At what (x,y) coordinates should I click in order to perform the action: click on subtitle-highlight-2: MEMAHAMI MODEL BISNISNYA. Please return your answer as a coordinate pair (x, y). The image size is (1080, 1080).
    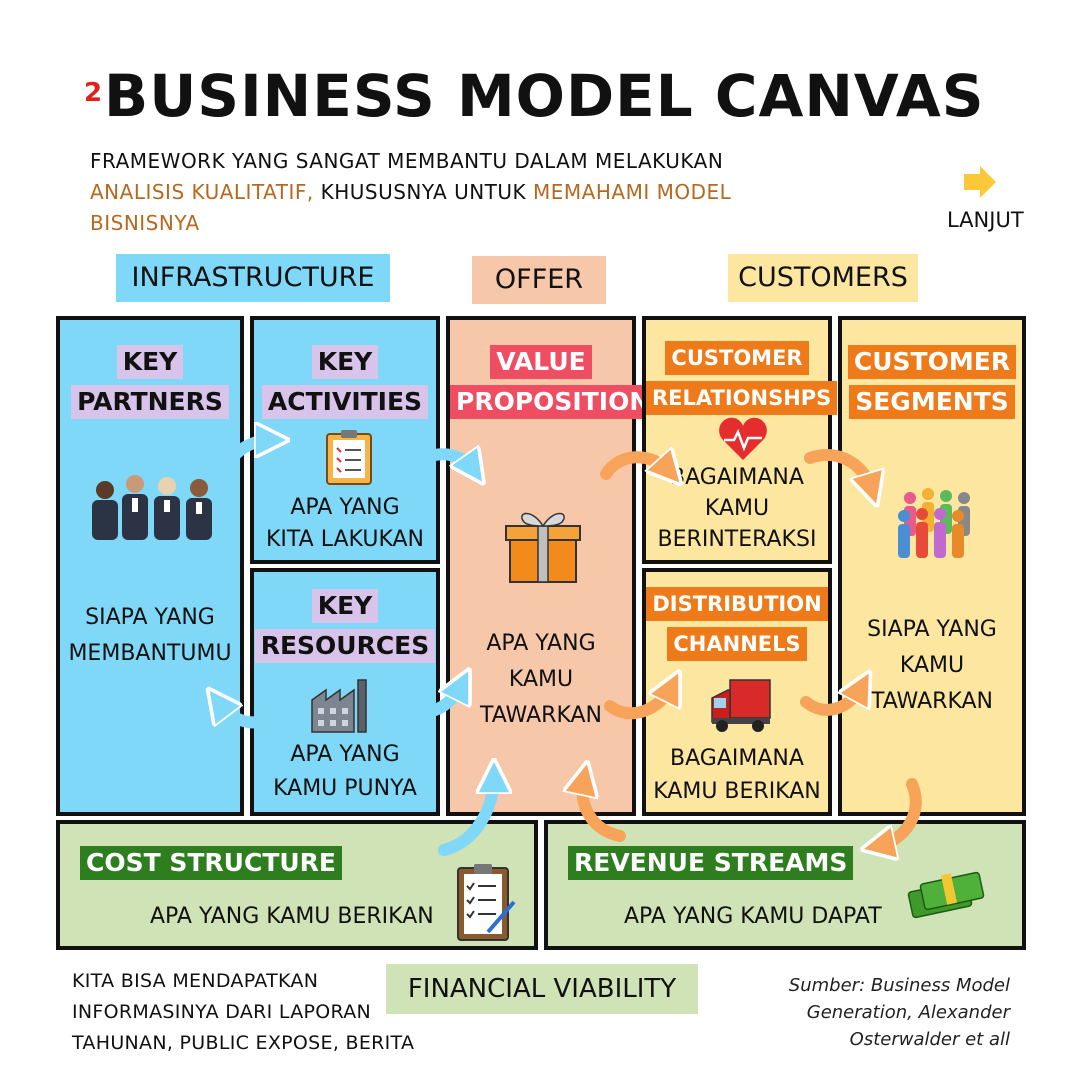
    Looking at the image, I should click on (411, 207).